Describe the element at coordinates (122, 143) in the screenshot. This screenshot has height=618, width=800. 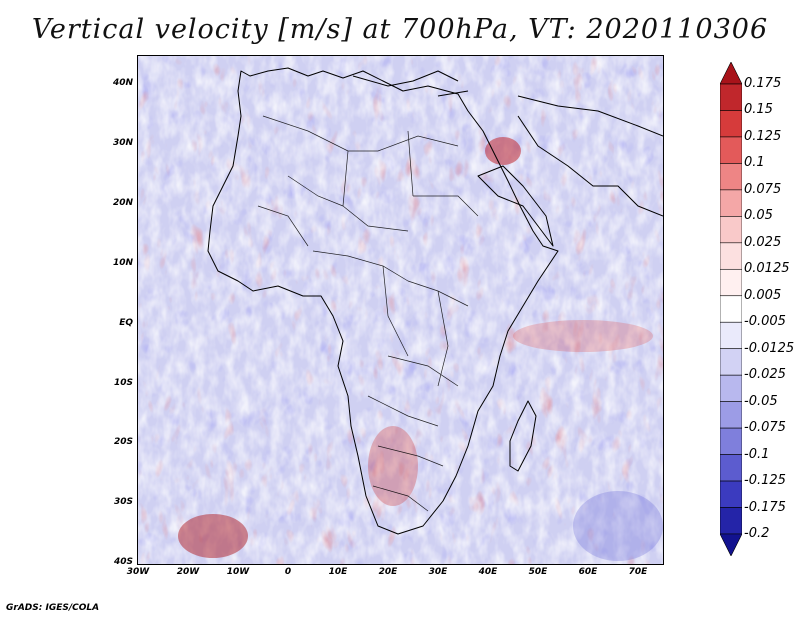
I see `lat-tick-label: 30N` at that location.